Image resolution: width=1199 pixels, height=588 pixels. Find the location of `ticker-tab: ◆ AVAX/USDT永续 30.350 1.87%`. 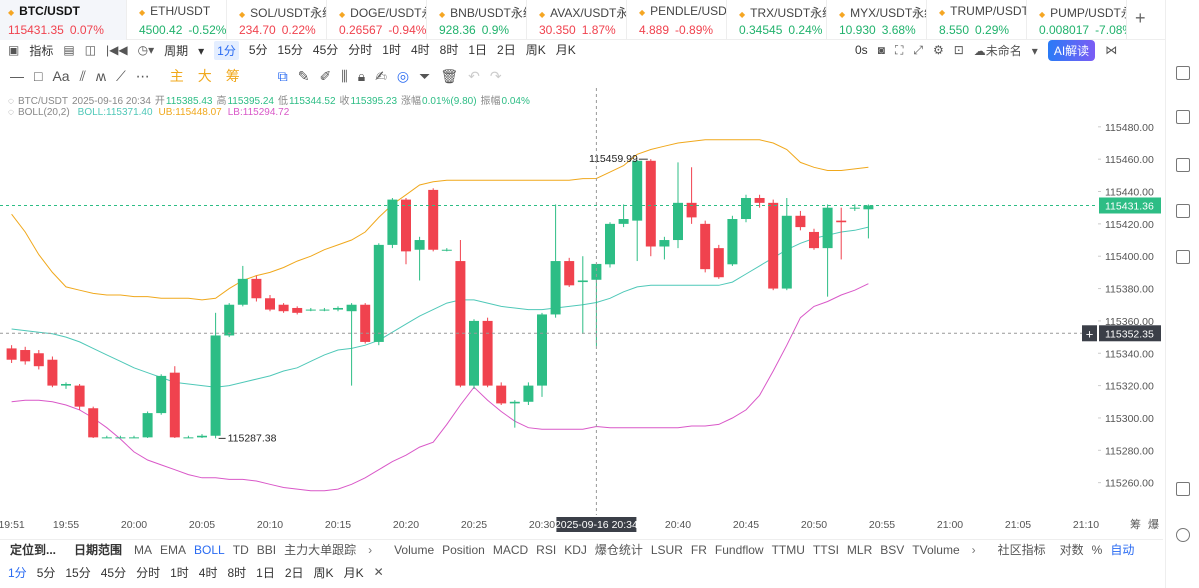

ticker-tab: ◆ AVAX/USDT永续 30.350 1.87% is located at coordinates (577, 20).